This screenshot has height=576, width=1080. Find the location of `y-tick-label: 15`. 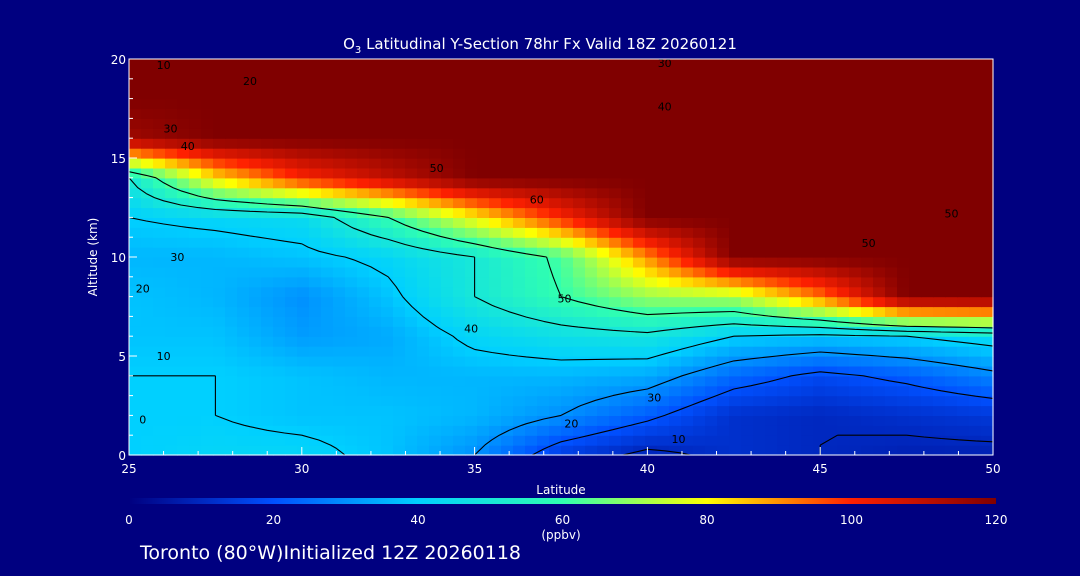

y-tick-label: 15 is located at coordinates (118, 159).